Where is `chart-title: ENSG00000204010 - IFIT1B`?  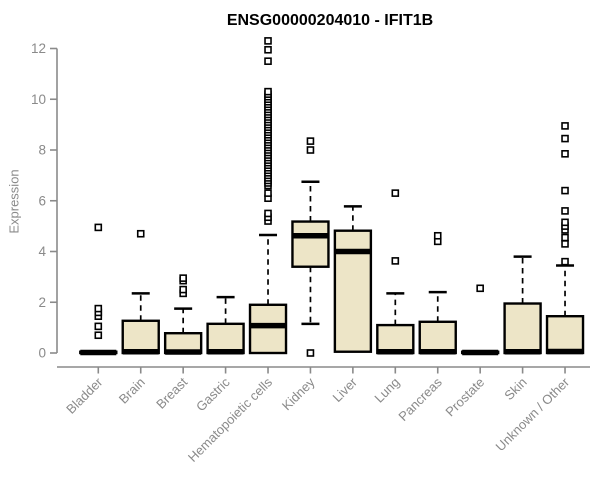 chart-title: ENSG00000204010 - IFIT1B is located at coordinates (330, 20).